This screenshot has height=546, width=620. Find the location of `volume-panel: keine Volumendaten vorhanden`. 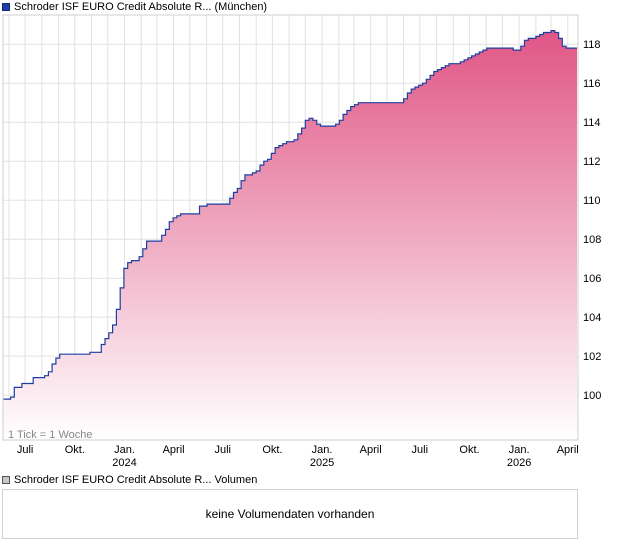

volume-panel: keine Volumendaten vorhanden is located at coordinates (290, 514).